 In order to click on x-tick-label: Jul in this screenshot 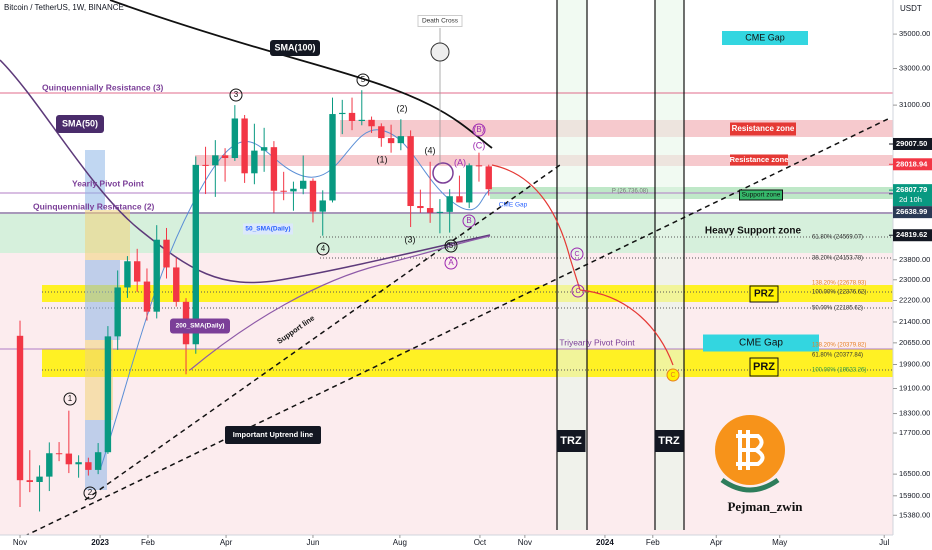, I will do `click(884, 542)`.